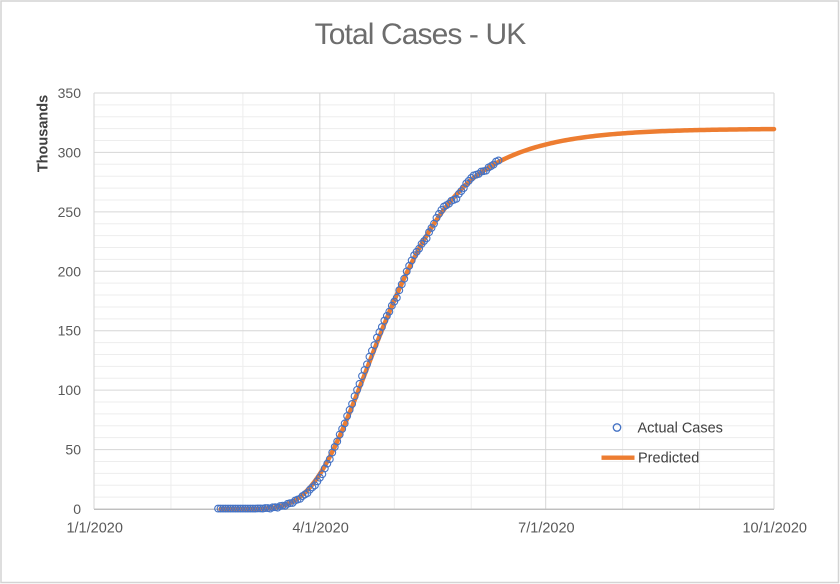 The width and height of the screenshot is (840, 584). I want to click on svg-text: 100, so click(70, 390).